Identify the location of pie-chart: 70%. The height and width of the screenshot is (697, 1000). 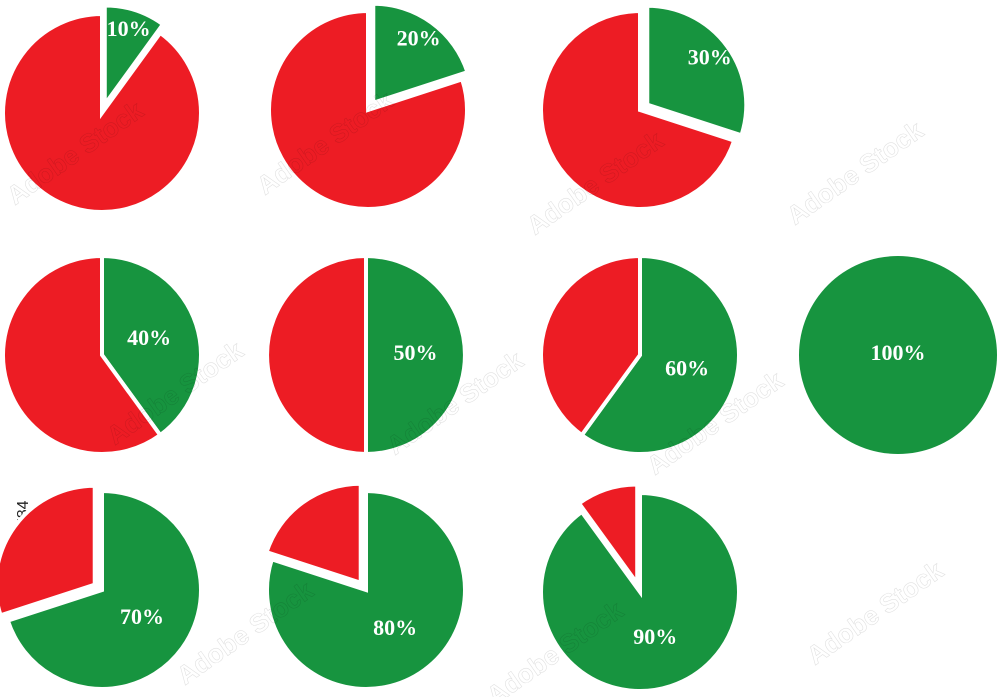
(101, 587).